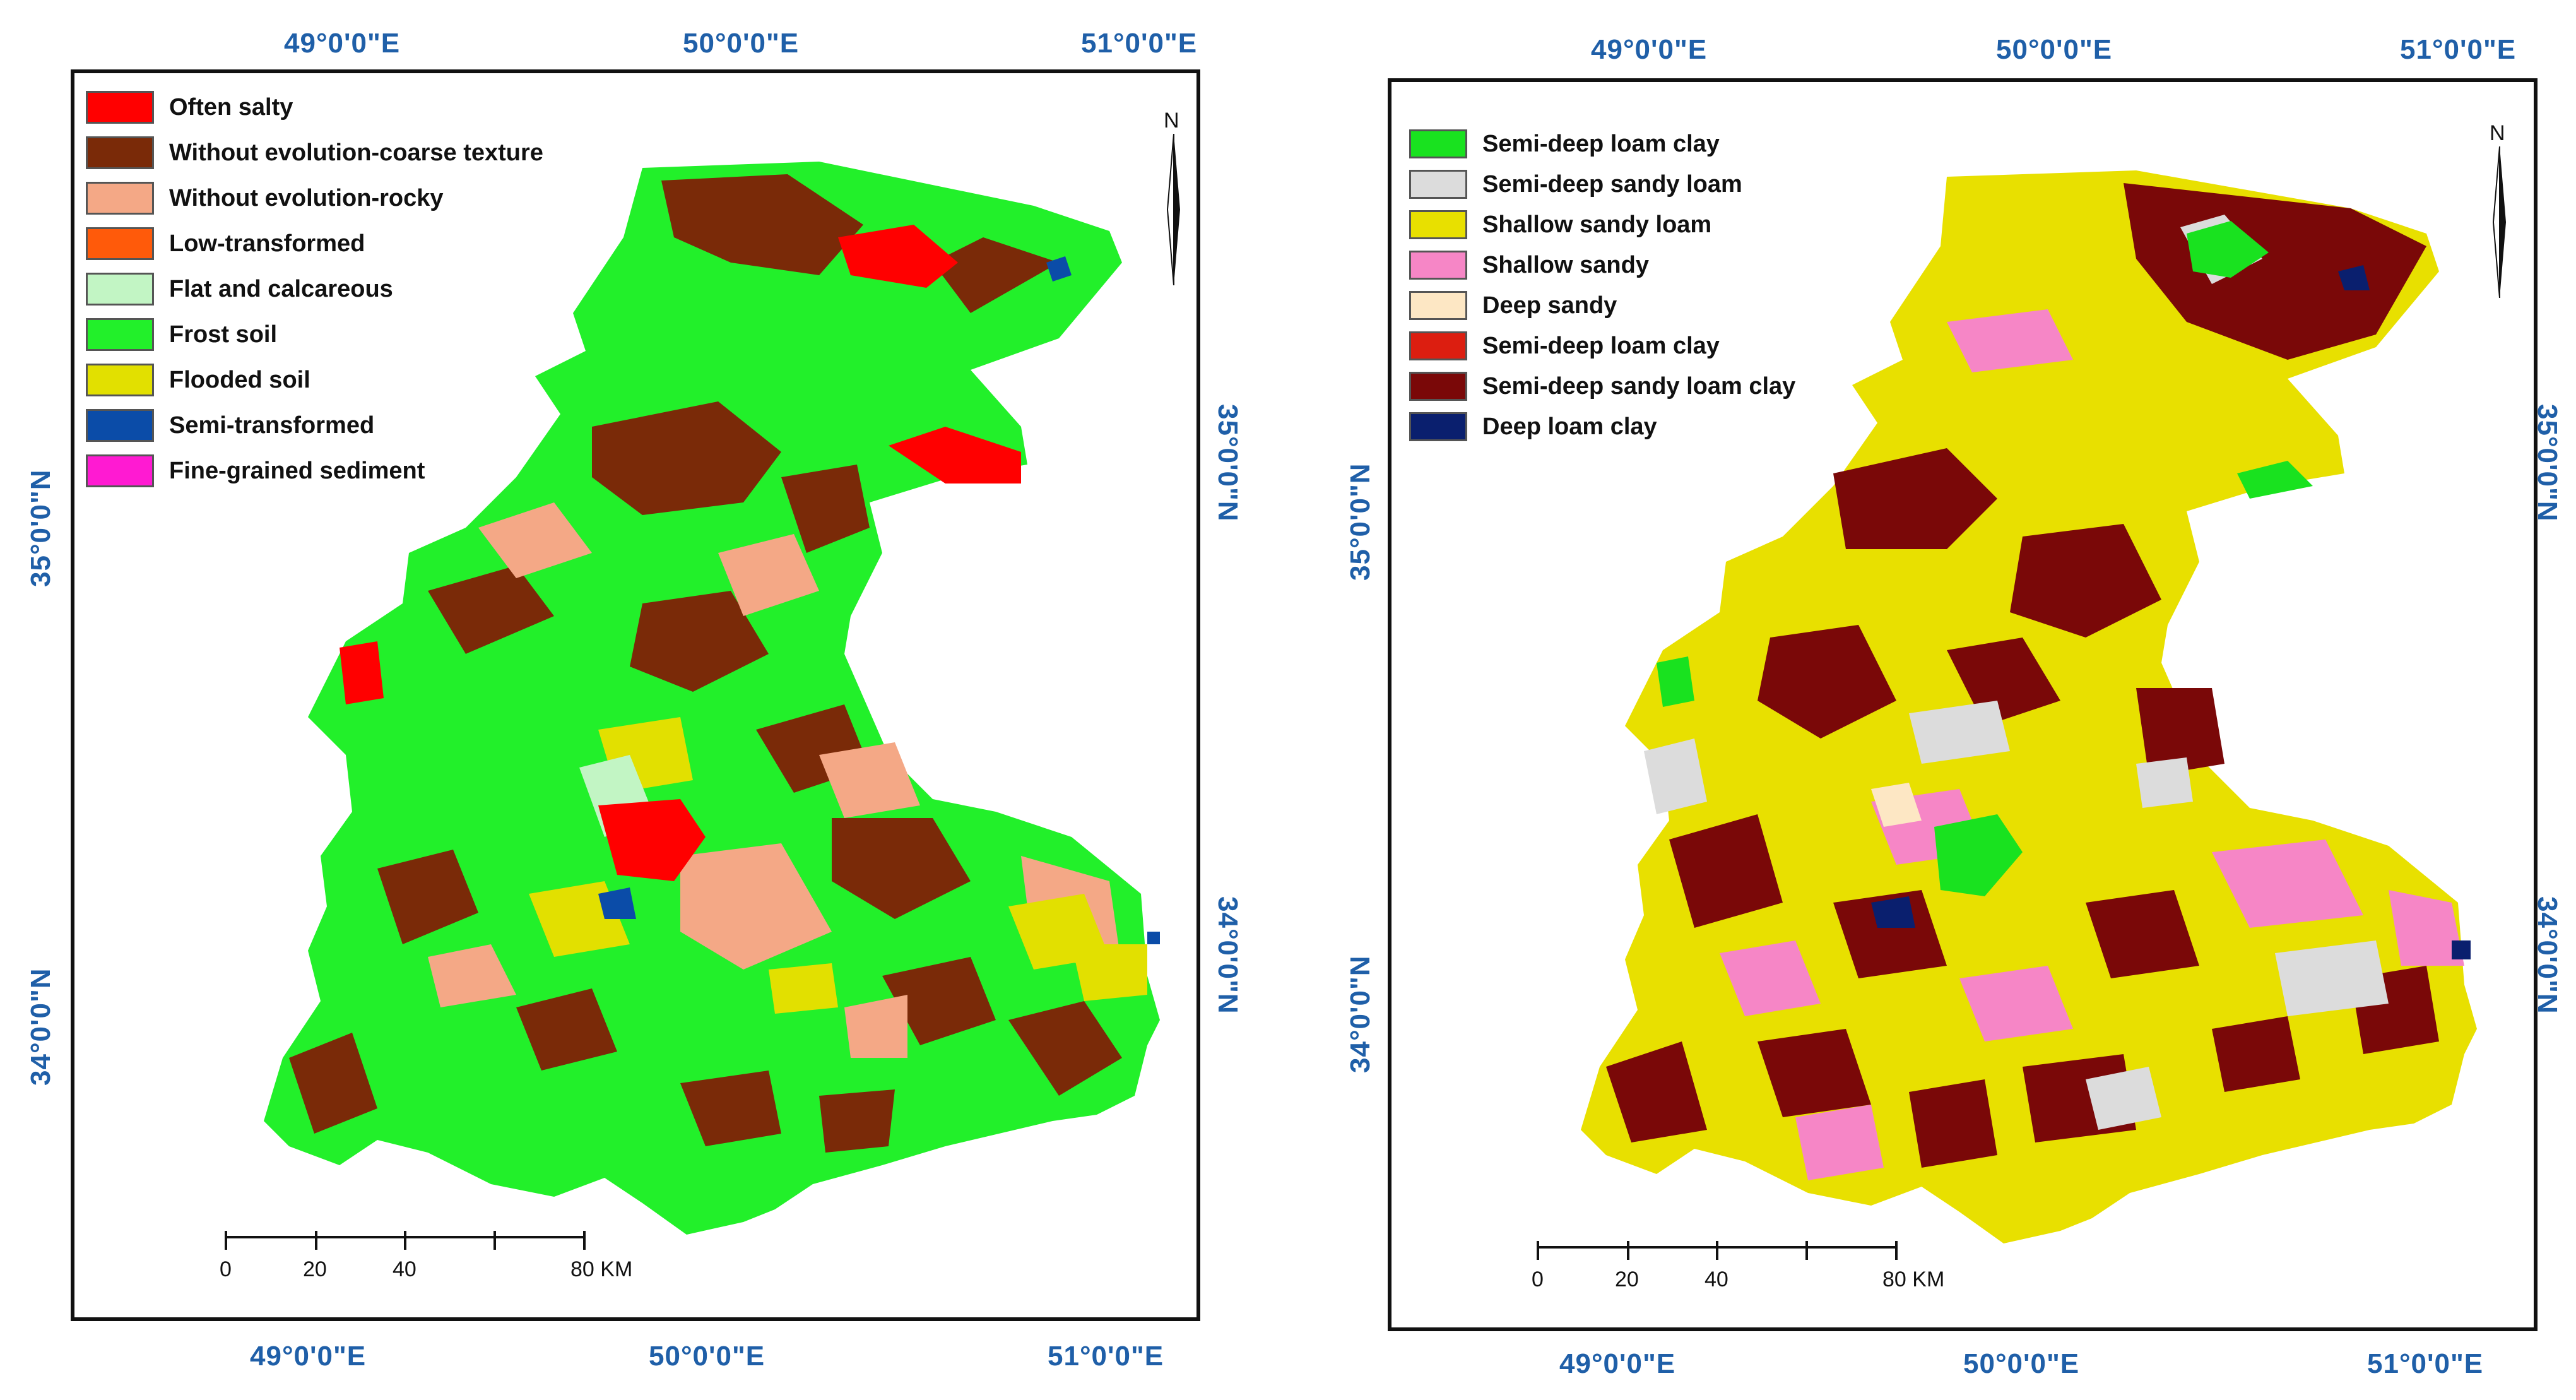 This screenshot has width=2576, height=1400. Describe the element at coordinates (2022, 1363) in the screenshot. I see `right-bottom-lon-label-2: 50°0'0"E` at that location.